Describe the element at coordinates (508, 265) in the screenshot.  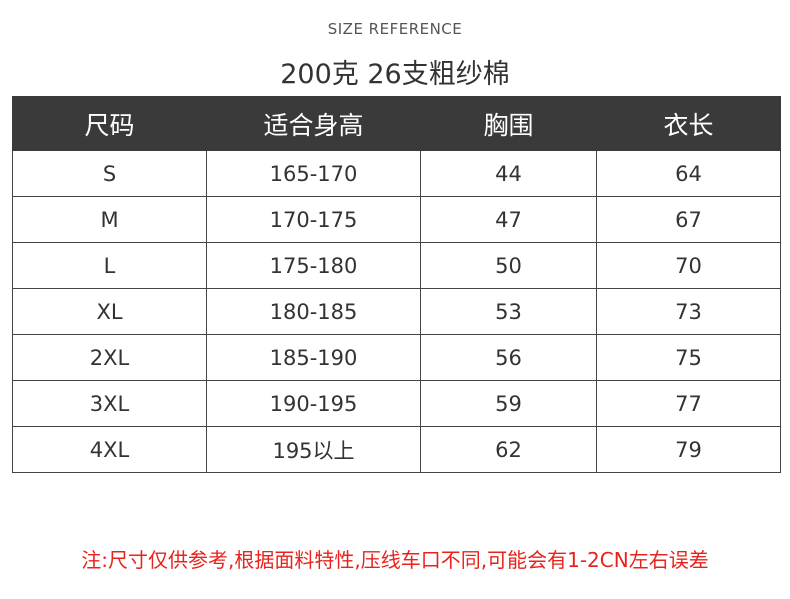
I see `chest-cell: 50` at that location.